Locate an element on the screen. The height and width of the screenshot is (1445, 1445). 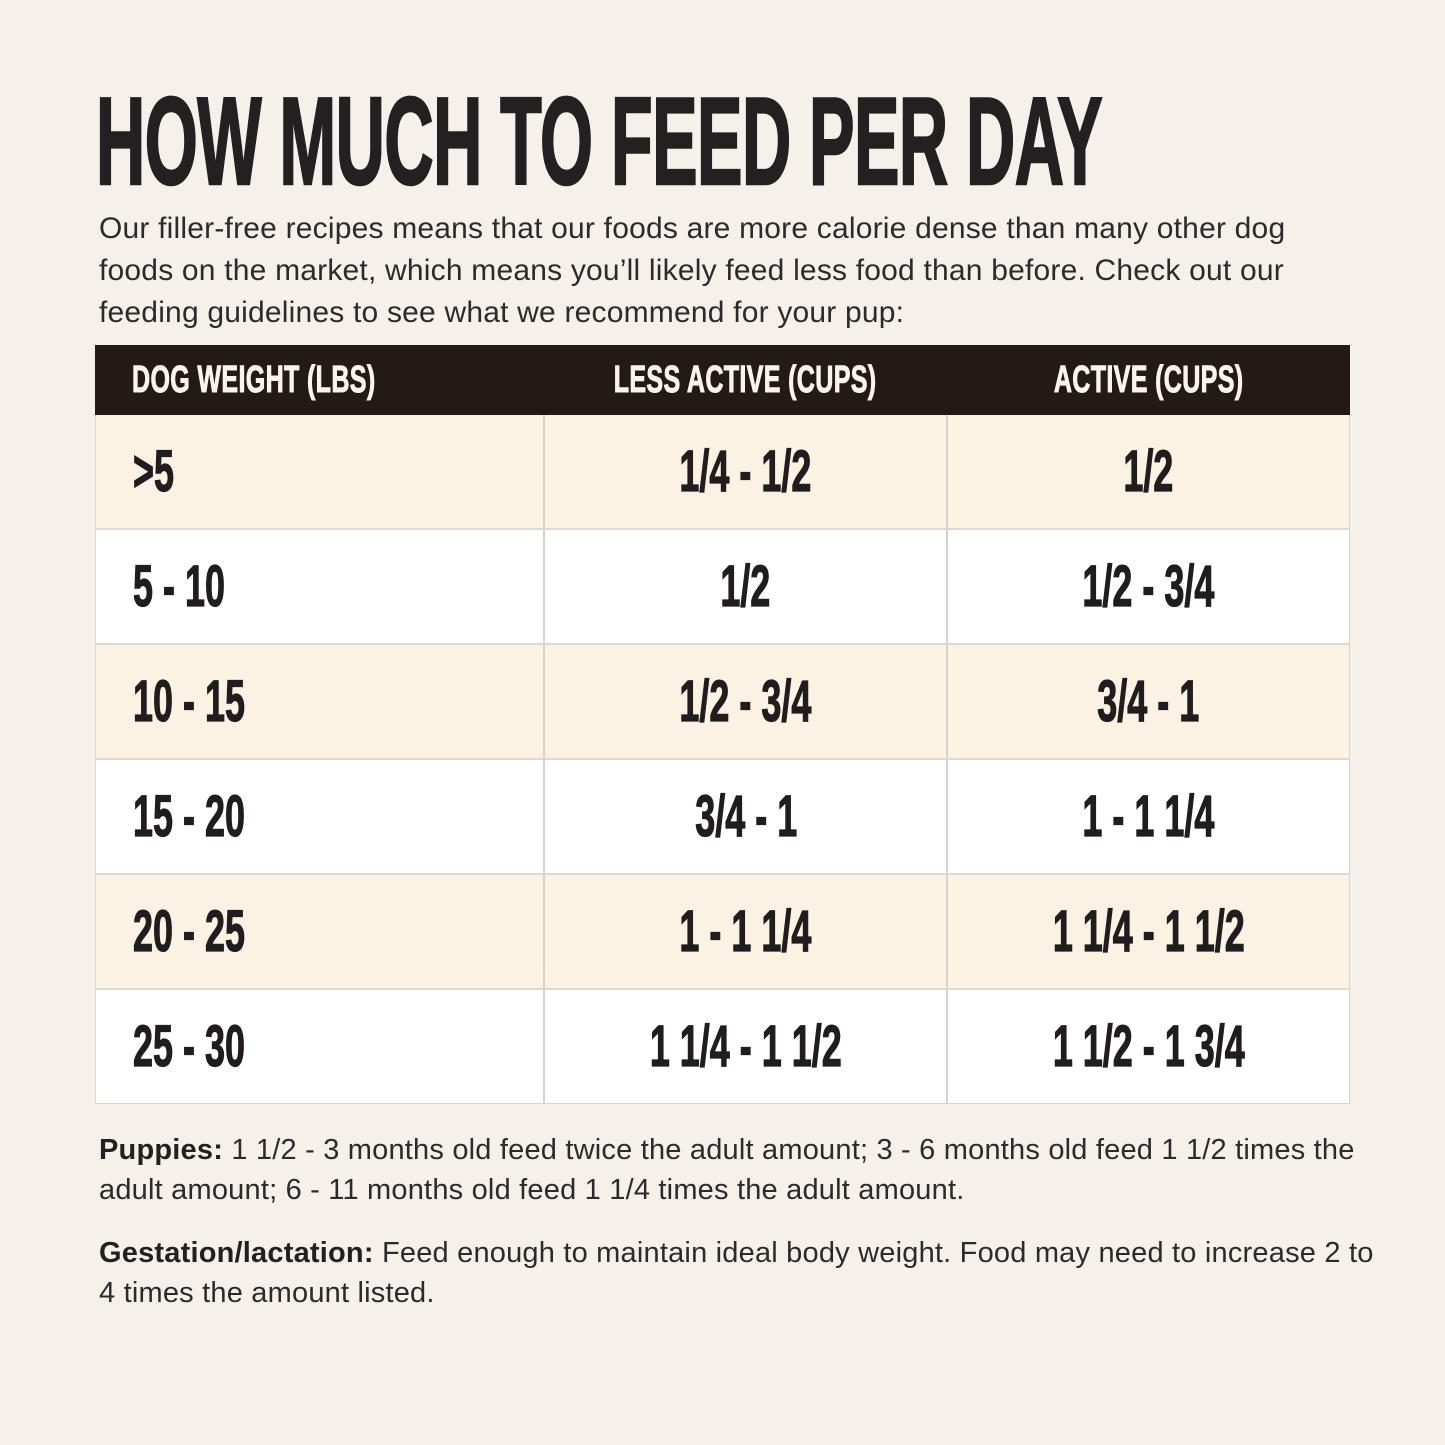
cell-active-value: 1 - 1 1/4 is located at coordinates (1148, 816).